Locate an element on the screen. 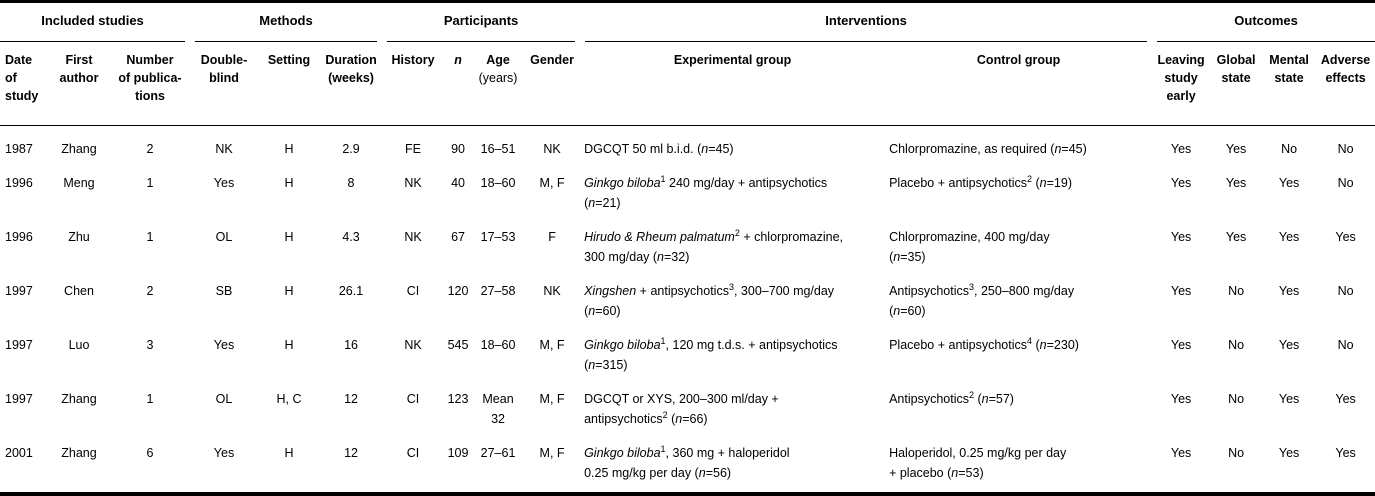 The height and width of the screenshot is (496, 1375). cell-age: 16–51 is located at coordinates (498, 149).